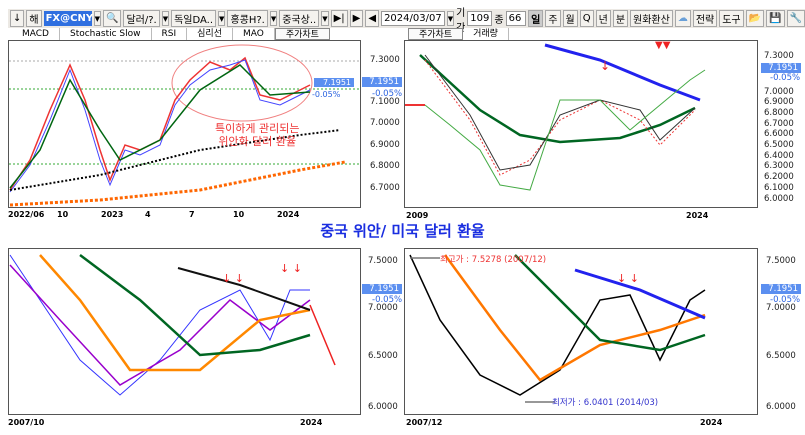 The height and width of the screenshot is (435, 805). I want to click on unit-quarter-button: Q, so click(586, 18).